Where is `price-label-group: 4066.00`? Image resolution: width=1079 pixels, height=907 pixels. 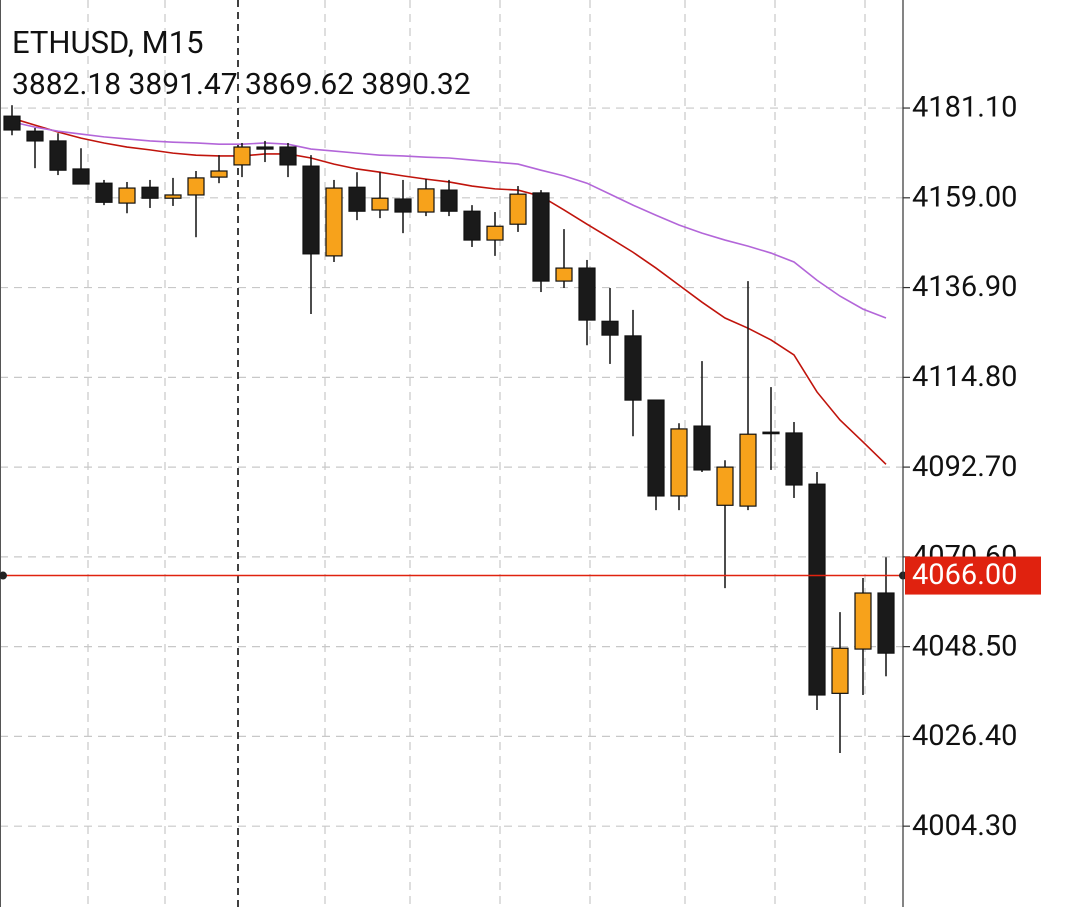
price-label-group: 4066.00 is located at coordinates (973, 575).